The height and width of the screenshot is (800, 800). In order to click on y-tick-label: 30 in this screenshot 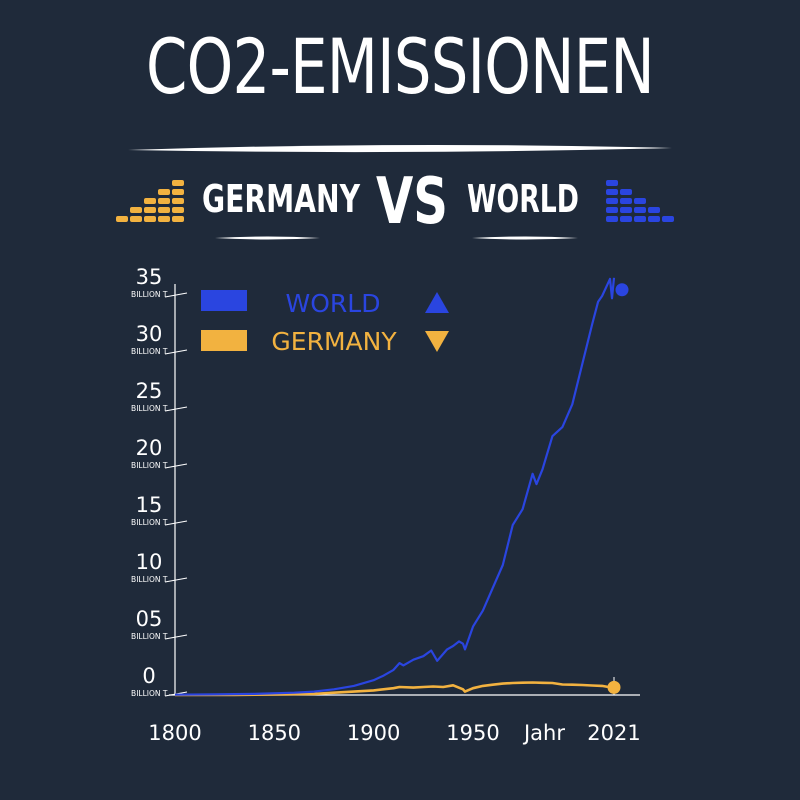, I will do `click(149, 334)`.